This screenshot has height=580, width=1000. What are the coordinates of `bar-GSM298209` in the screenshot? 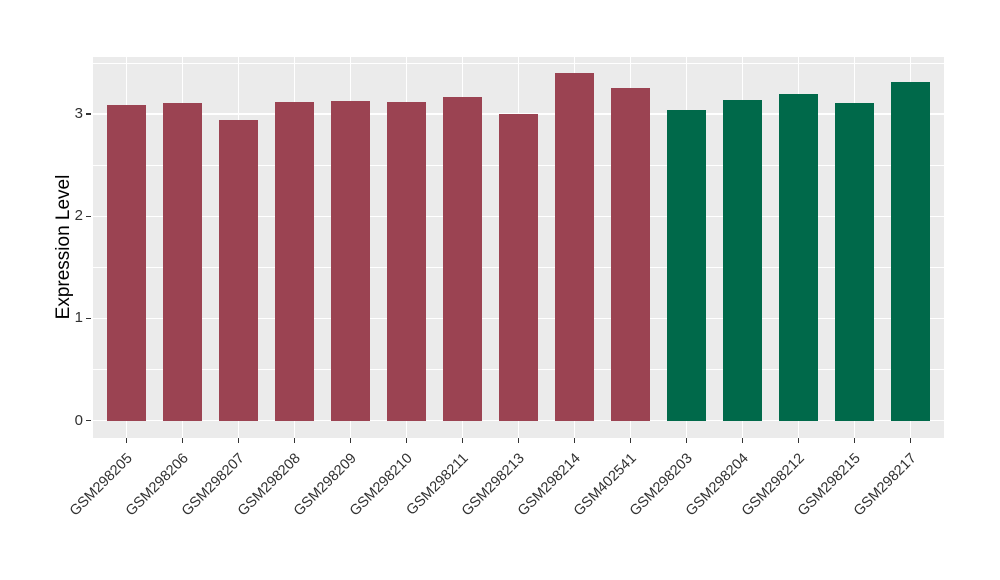 It's located at (351, 260).